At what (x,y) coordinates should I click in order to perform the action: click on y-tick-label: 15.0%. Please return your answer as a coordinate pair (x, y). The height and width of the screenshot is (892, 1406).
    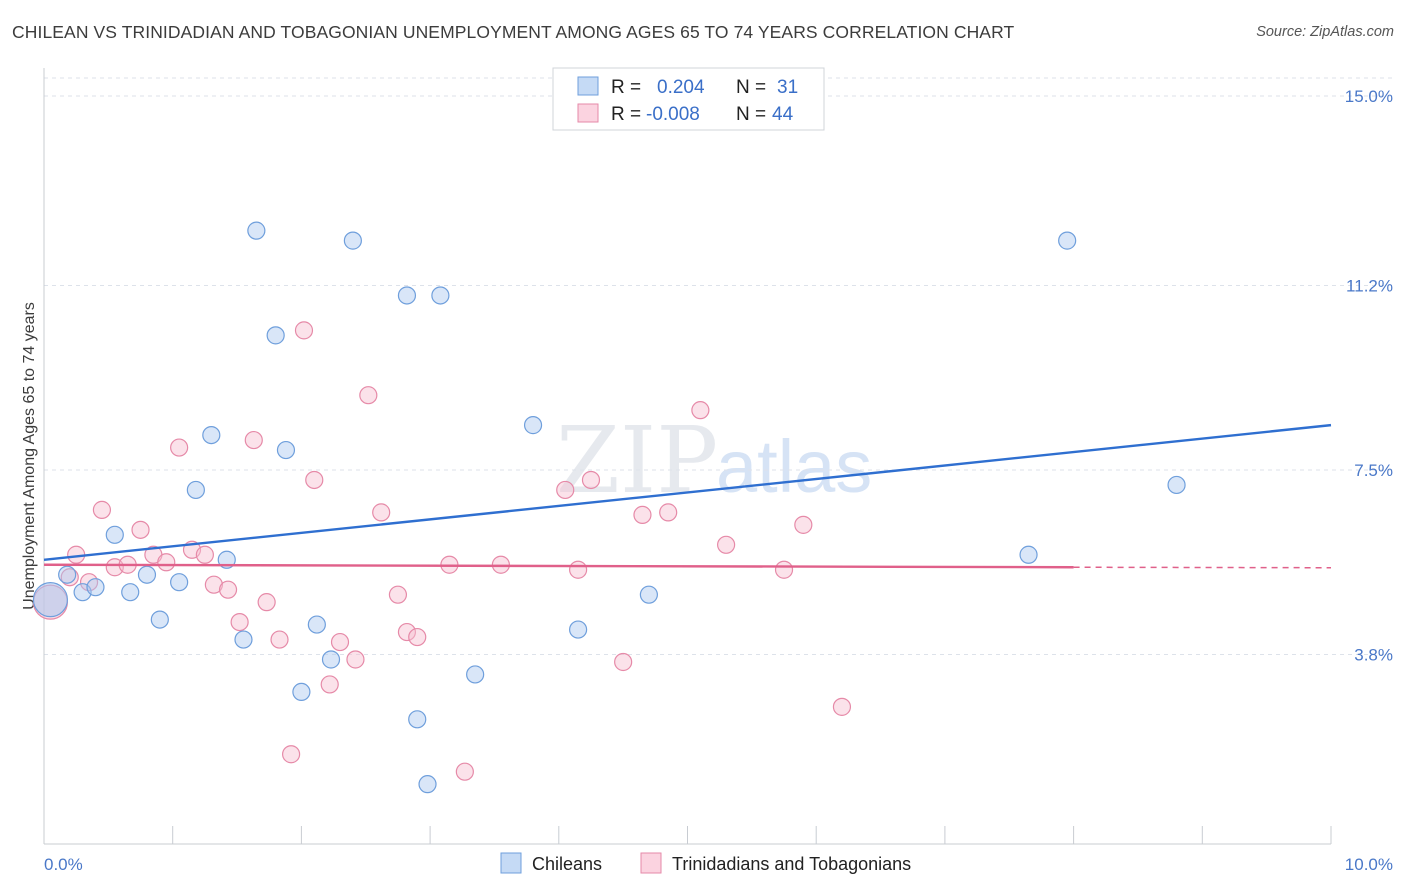
    Looking at the image, I should click on (1369, 96).